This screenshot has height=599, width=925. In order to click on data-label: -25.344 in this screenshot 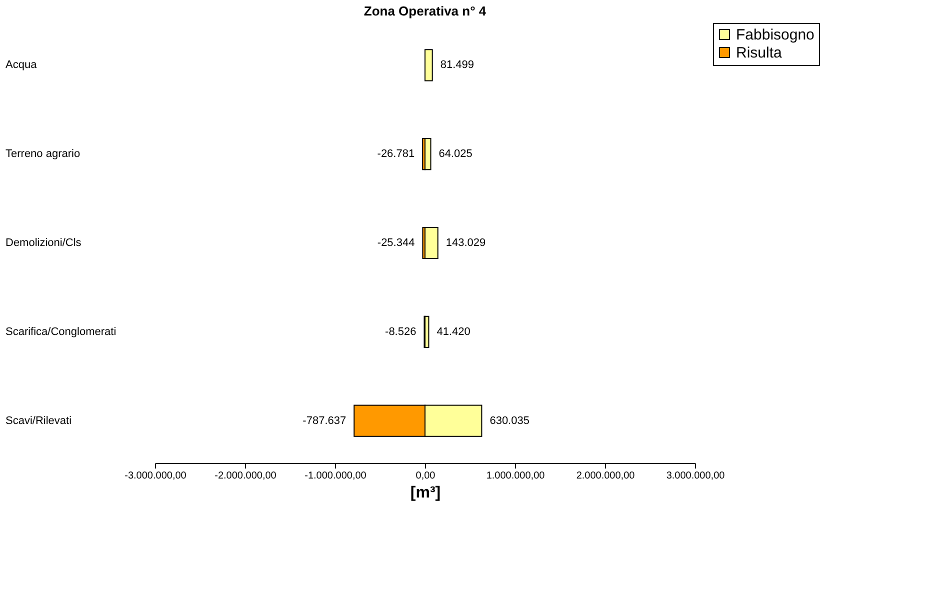, I will do `click(396, 243)`.